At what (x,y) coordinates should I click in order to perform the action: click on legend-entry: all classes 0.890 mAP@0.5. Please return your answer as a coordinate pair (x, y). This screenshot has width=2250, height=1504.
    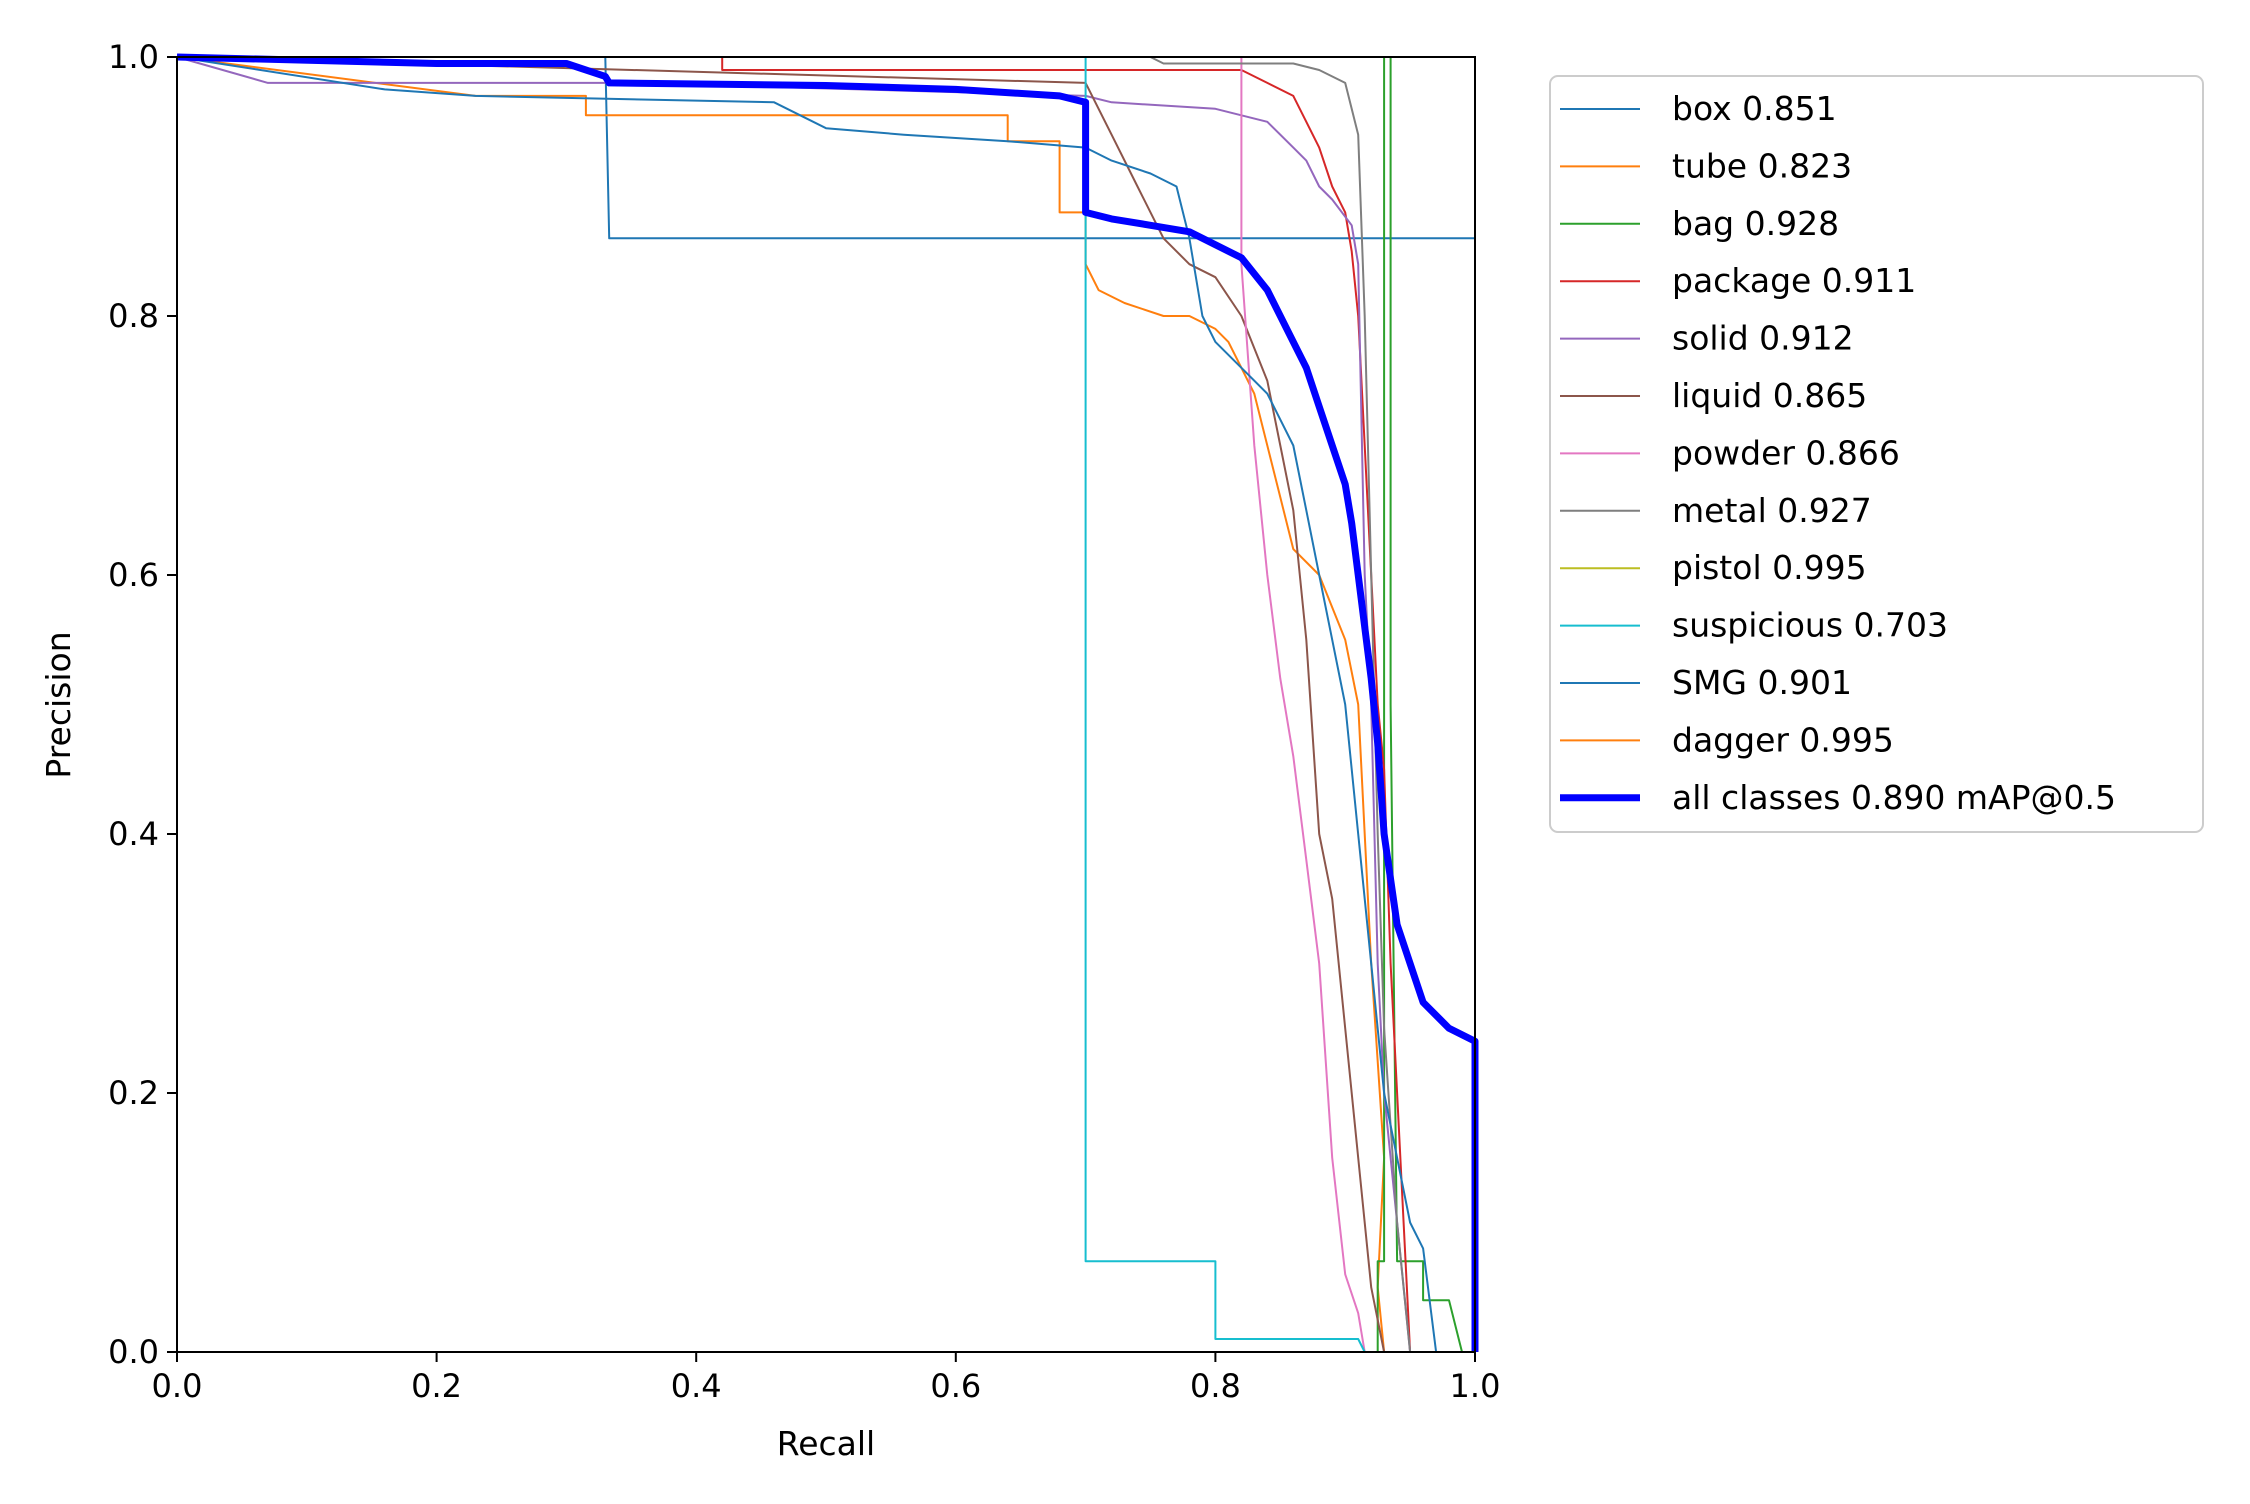
    Looking at the image, I should click on (1838, 797).